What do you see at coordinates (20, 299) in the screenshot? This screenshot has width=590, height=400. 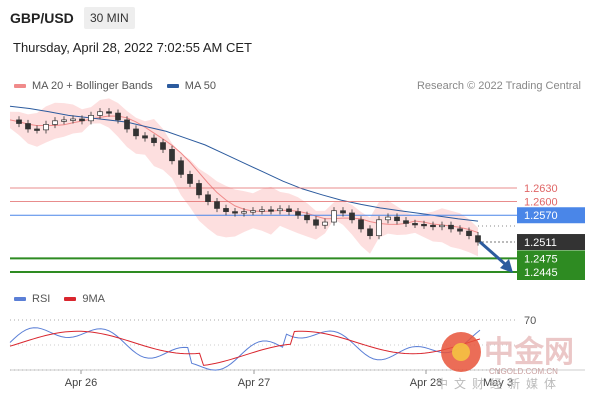 I see `rsi-swatch` at bounding box center [20, 299].